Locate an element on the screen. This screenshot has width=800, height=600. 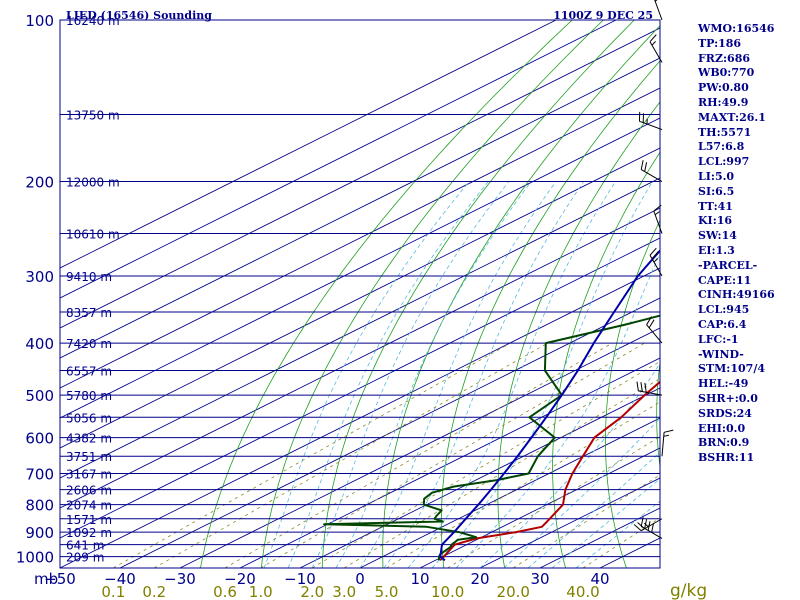
index-item: SRDS:24 is located at coordinates (725, 413).